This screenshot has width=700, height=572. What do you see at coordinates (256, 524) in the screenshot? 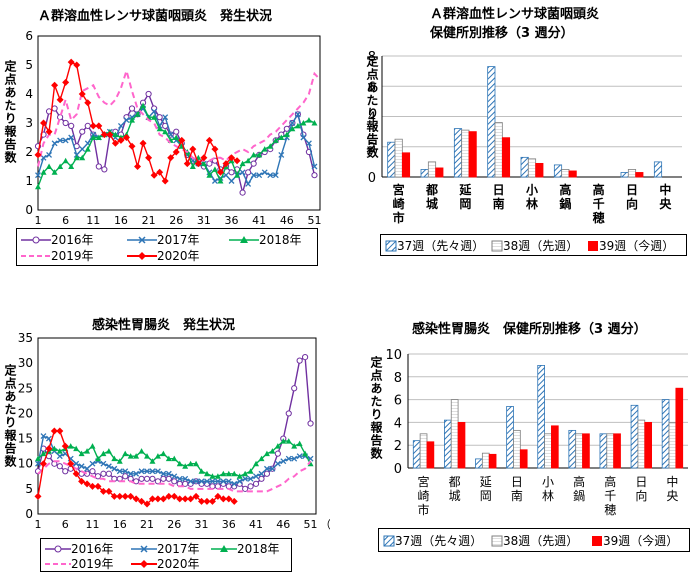
I see `x-tick-label: 41` at bounding box center [256, 524].